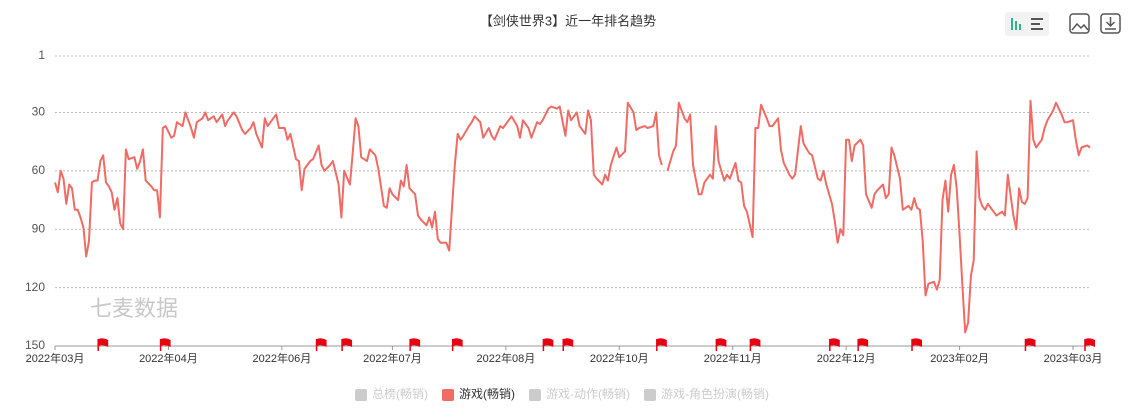 Image resolution: width=1136 pixels, height=411 pixels. I want to click on x-tick-label: 2022年10月, so click(619, 358).